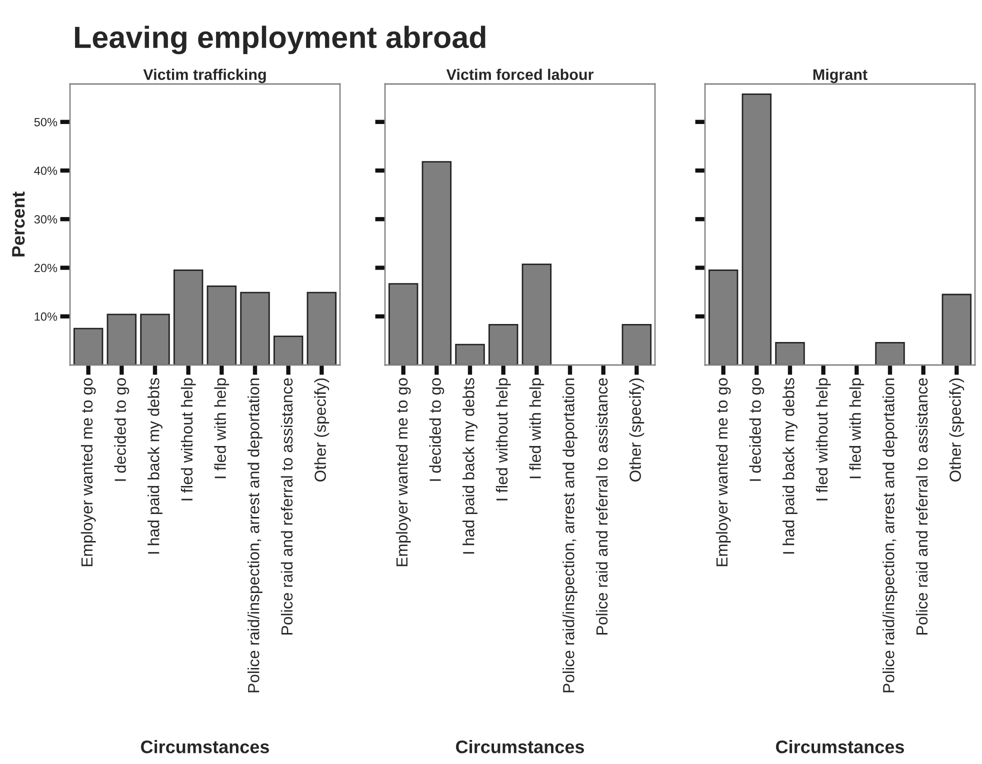 This screenshot has width=982, height=764. What do you see at coordinates (46, 316) in the screenshot?
I see `y-tick-label: 10%` at bounding box center [46, 316].